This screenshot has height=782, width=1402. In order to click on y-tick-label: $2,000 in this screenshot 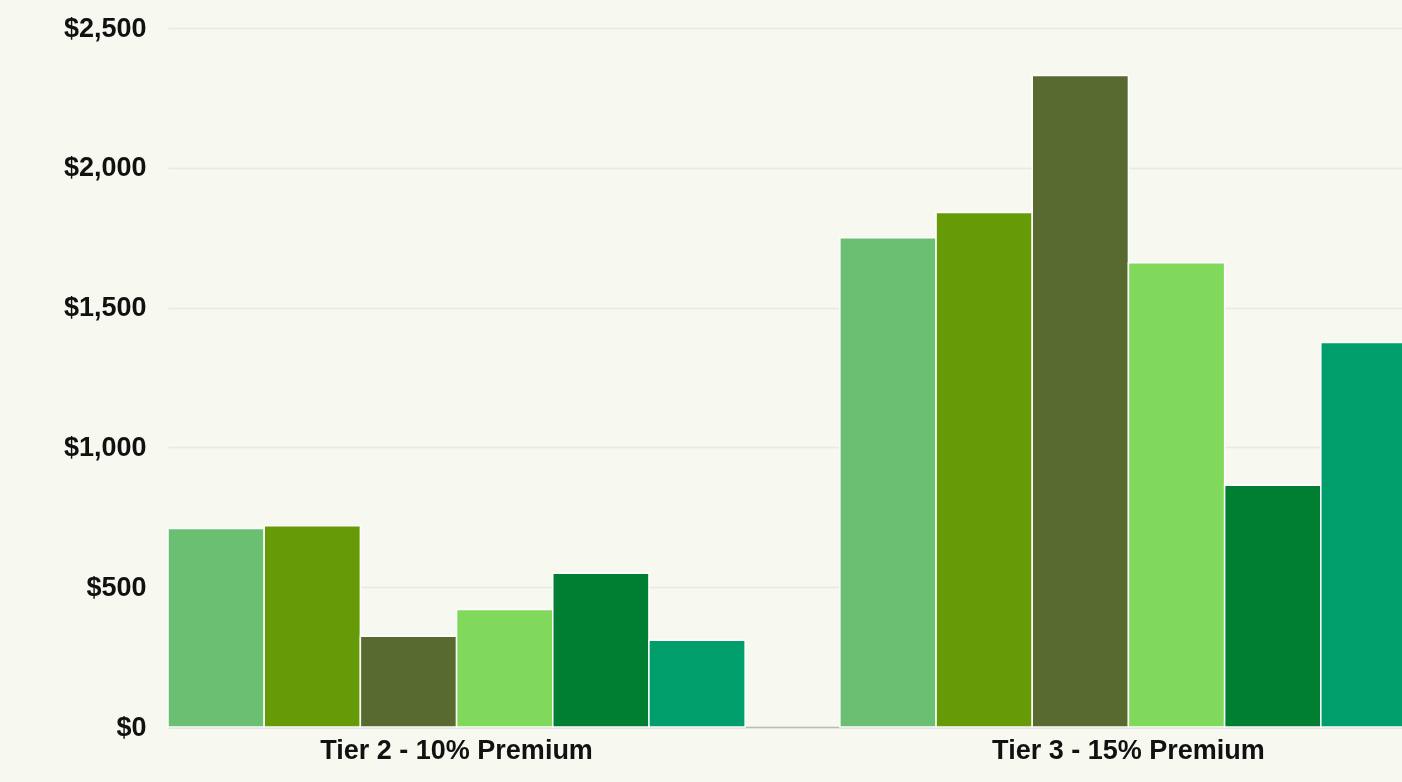, I will do `click(105, 167)`.